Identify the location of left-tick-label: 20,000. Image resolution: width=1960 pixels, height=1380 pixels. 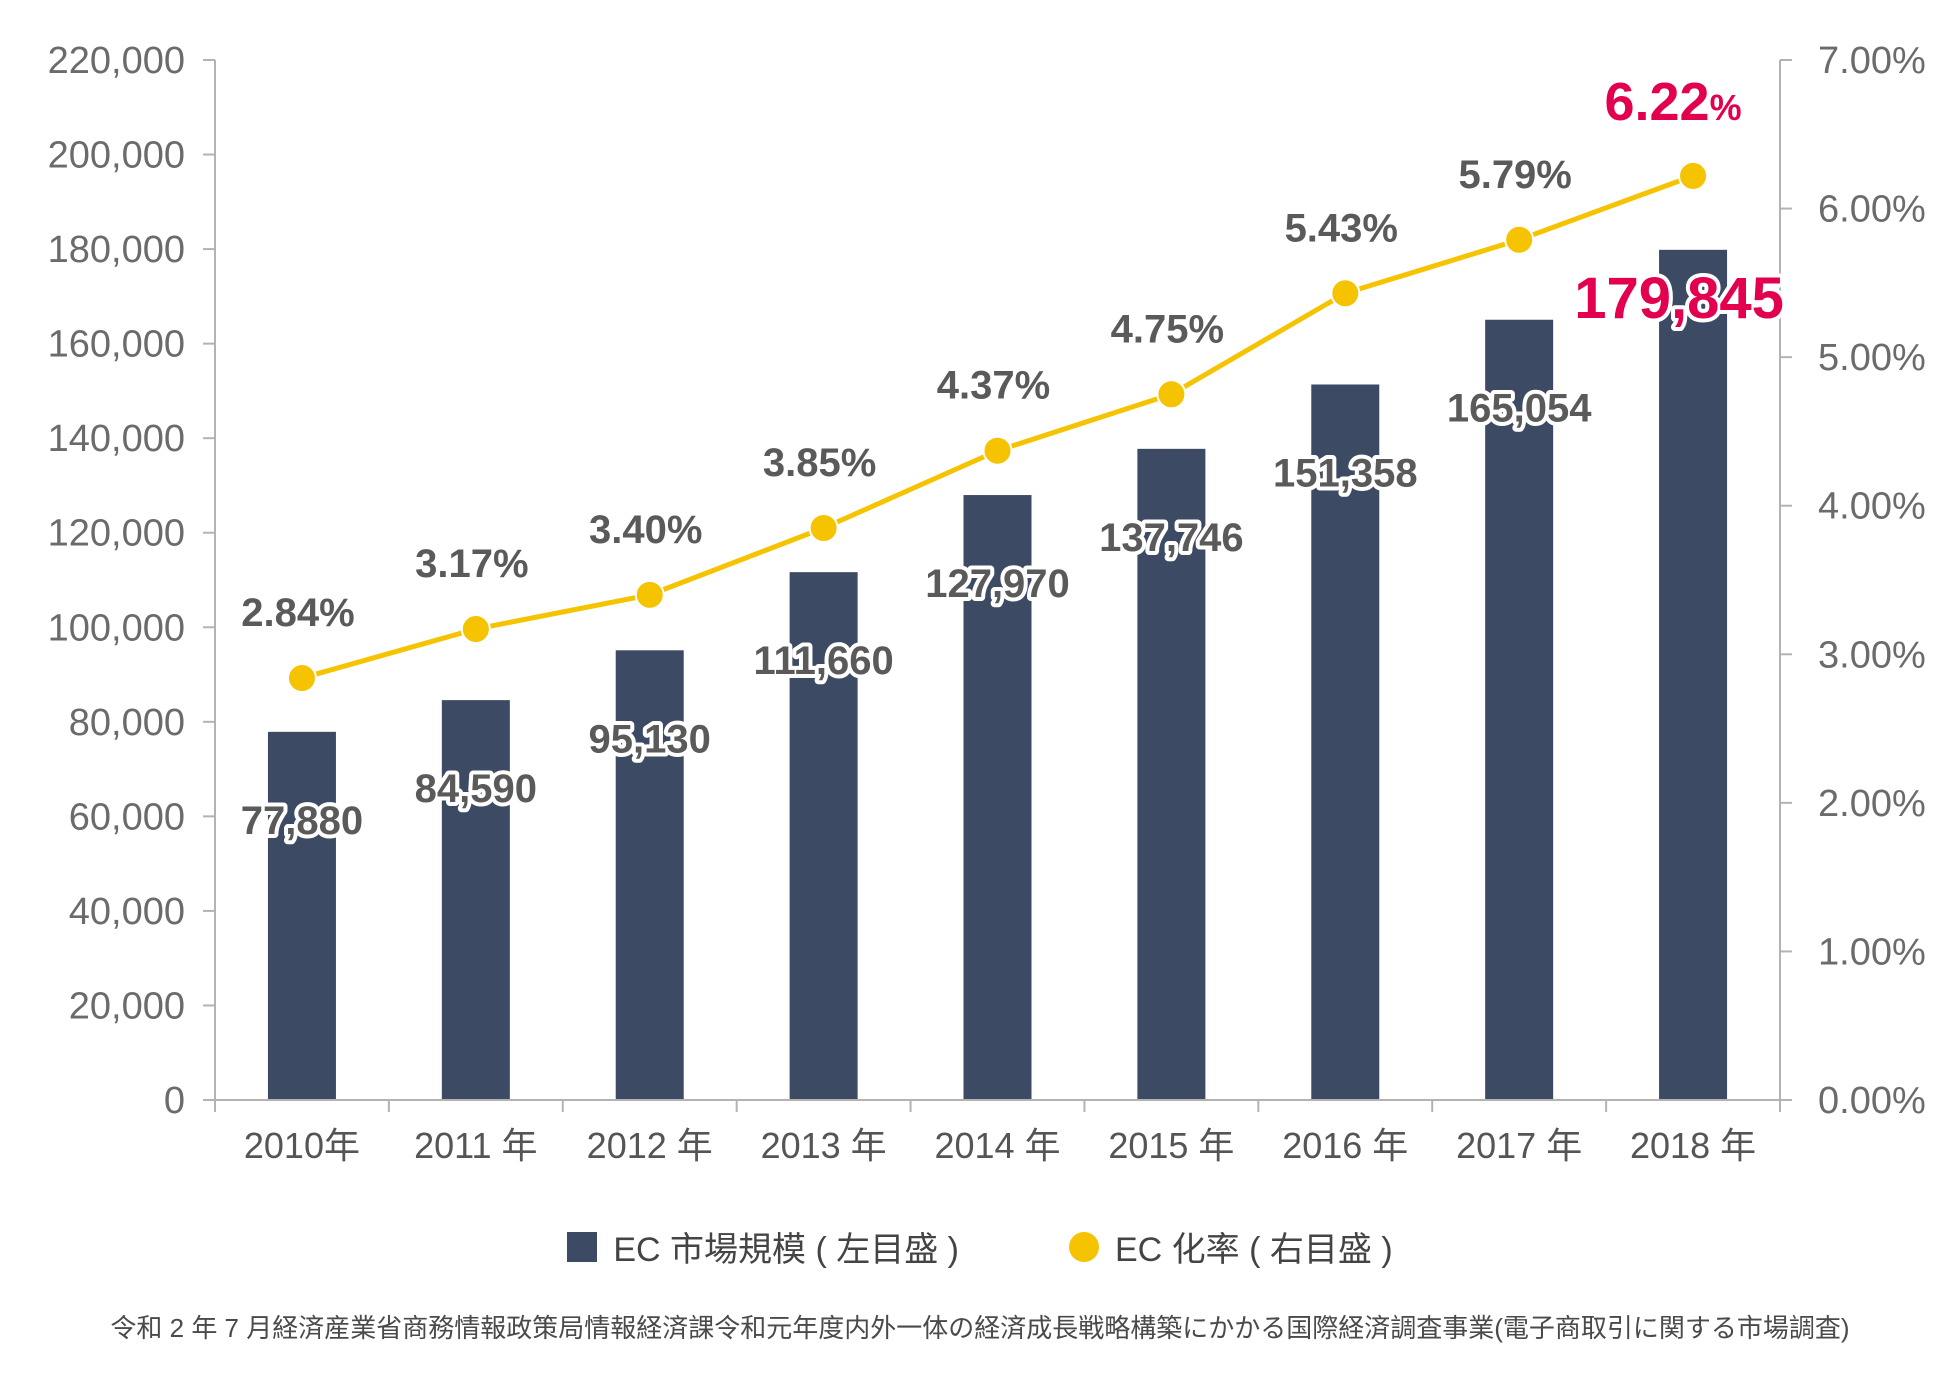
(127, 1006).